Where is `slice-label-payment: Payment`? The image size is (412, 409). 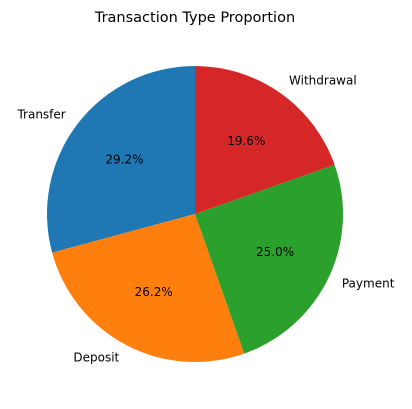
slice-label-payment: Payment is located at coordinates (368, 284).